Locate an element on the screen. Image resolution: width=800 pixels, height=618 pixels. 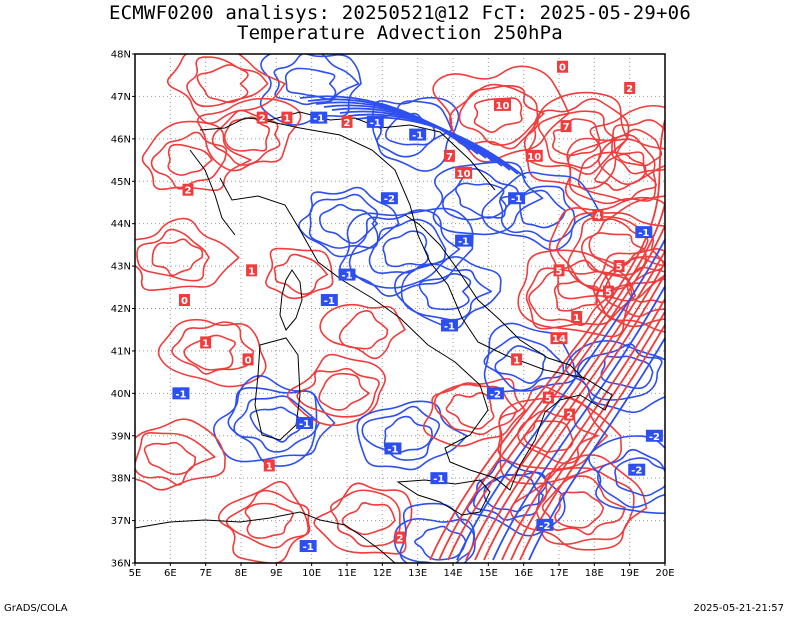
contour-label: 7 is located at coordinates (566, 127).